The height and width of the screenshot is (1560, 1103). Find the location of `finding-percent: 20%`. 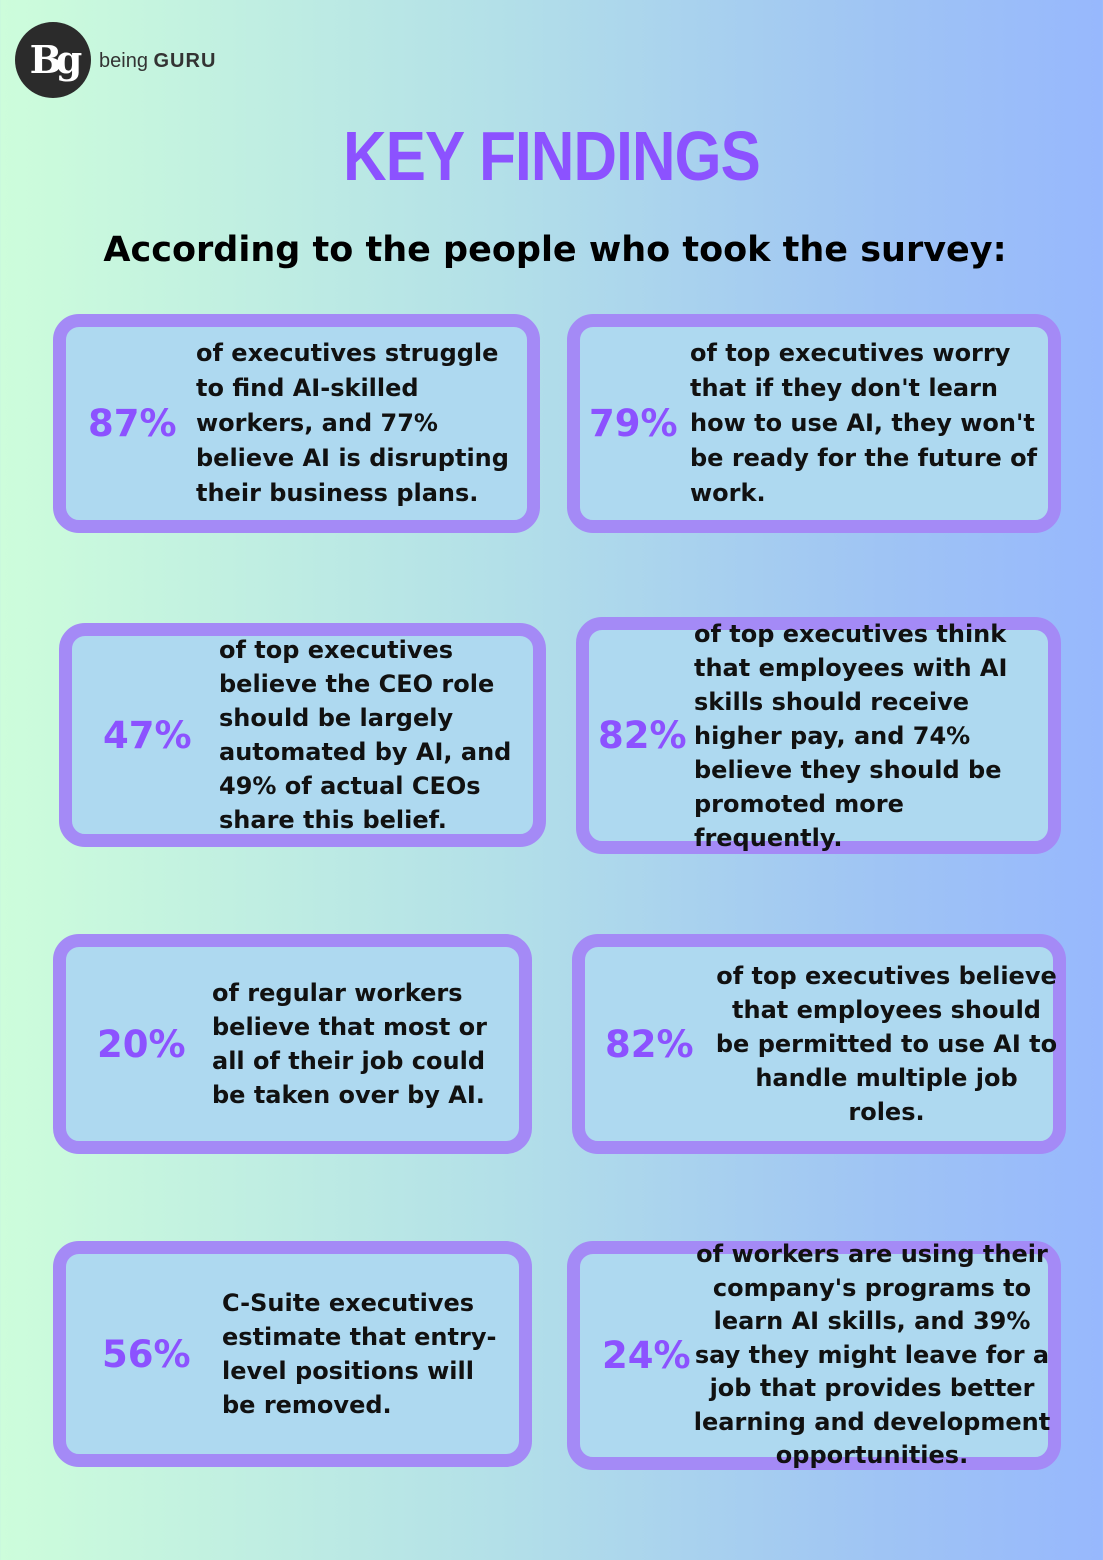

finding-percent: 20% is located at coordinates (141, 1044).